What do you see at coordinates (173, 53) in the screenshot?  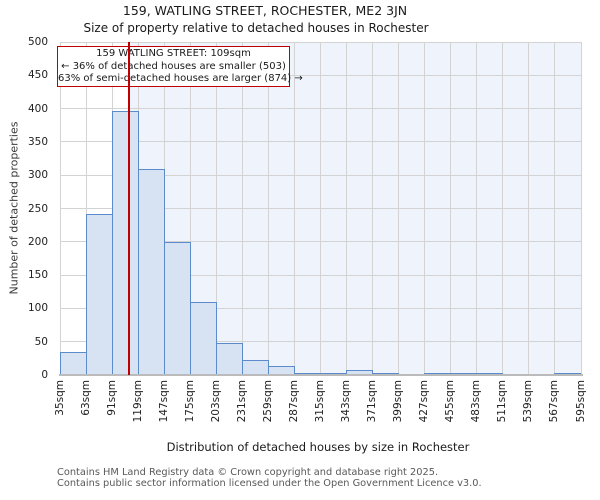 I see `annotation-line-1: 159 WATLING STREET: 109sqm` at bounding box center [173, 53].